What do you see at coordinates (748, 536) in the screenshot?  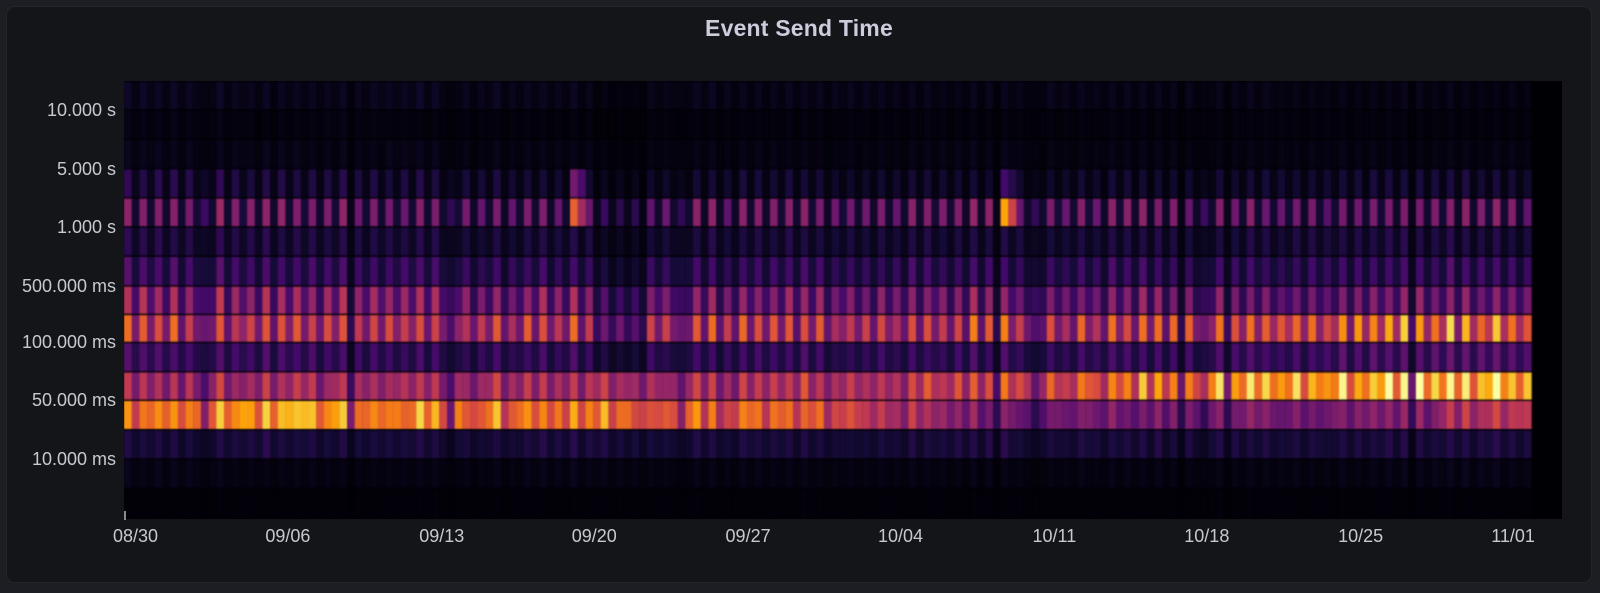 I see `x-tick-label: 09/27` at bounding box center [748, 536].